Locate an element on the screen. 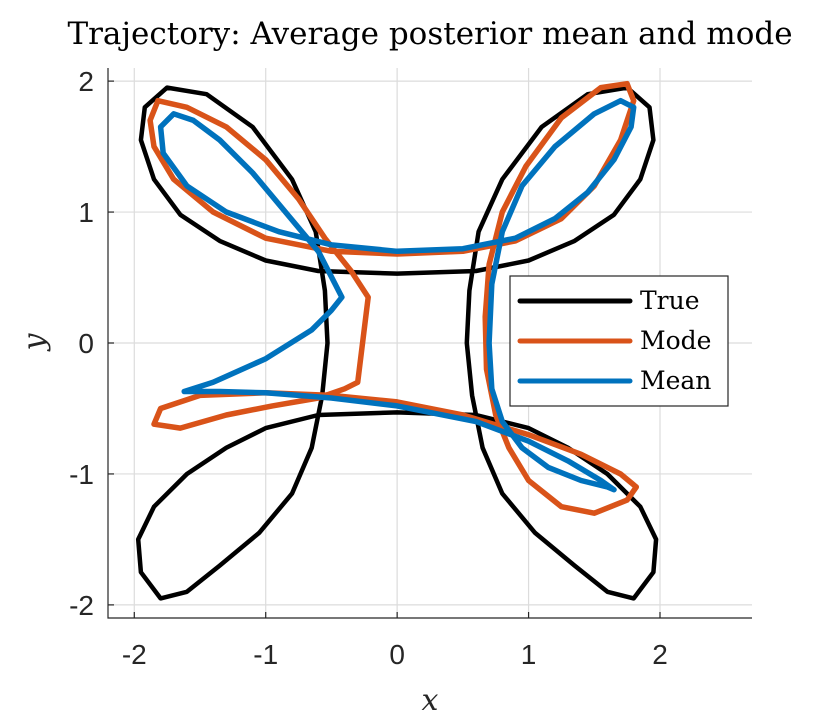 Image resolution: width=830 pixels, height=720 pixels. y-tick-label-0: -2 is located at coordinates (81, 605).